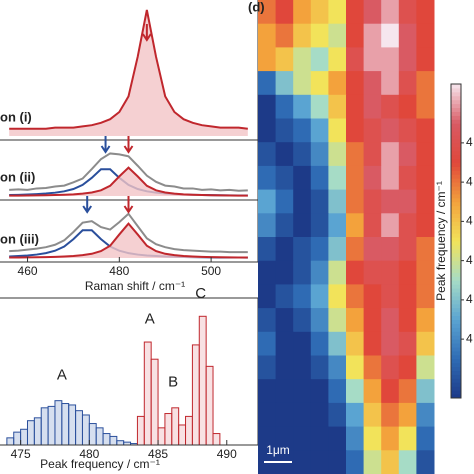 This screenshot has width=474, height=474. Describe the element at coordinates (128, 181) in the screenshot. I see `peak-area` at that location.